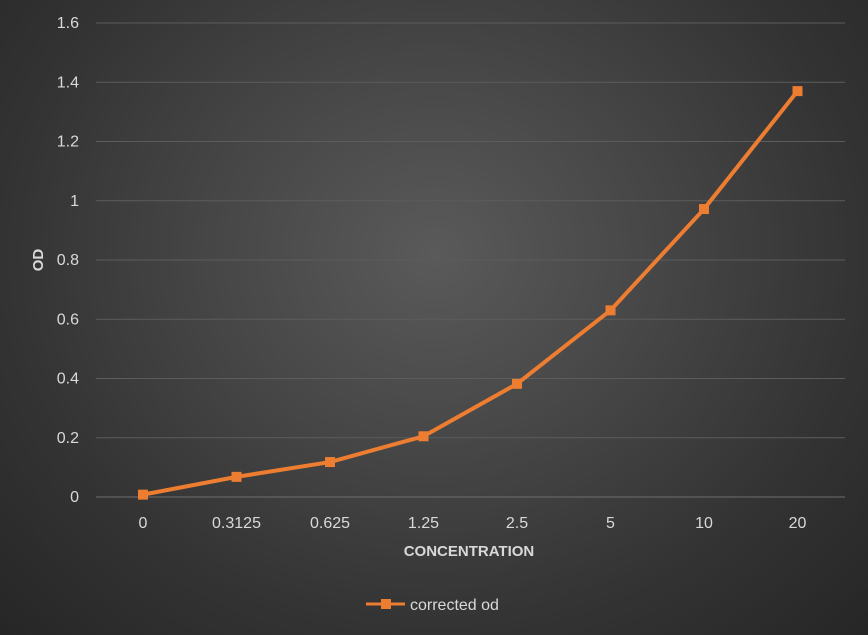  What do you see at coordinates (68, 379) in the screenshot?
I see `y-tick-label: 0.4` at bounding box center [68, 379].